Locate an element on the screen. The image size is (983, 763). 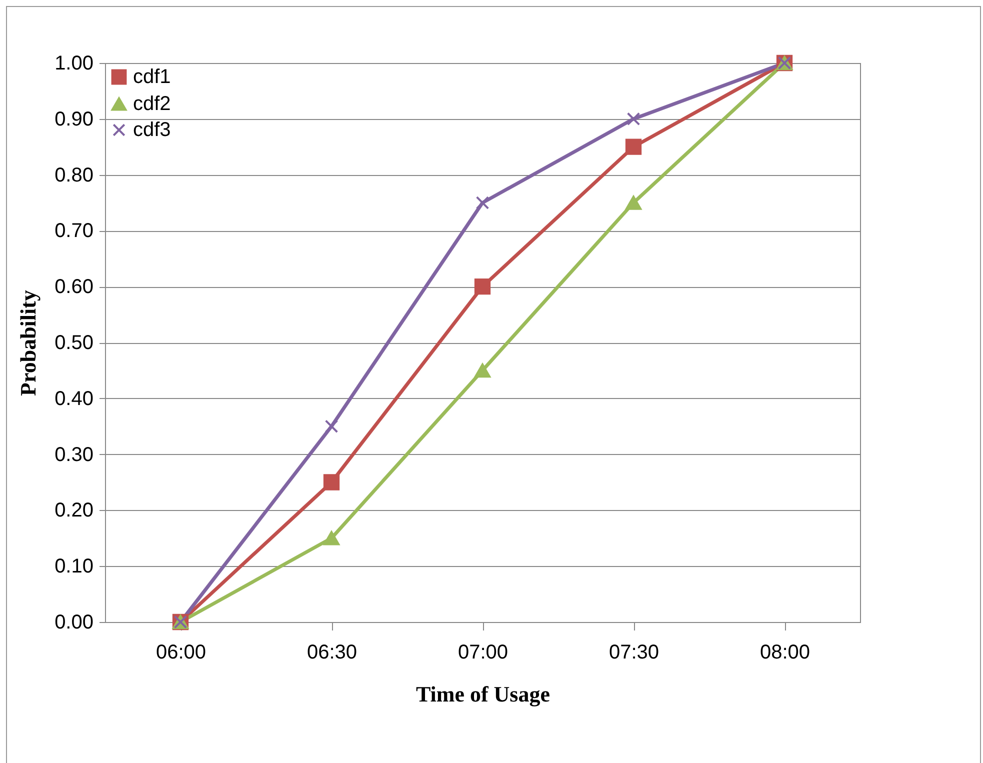
y-tick-label: 0.60 is located at coordinates (74, 287).